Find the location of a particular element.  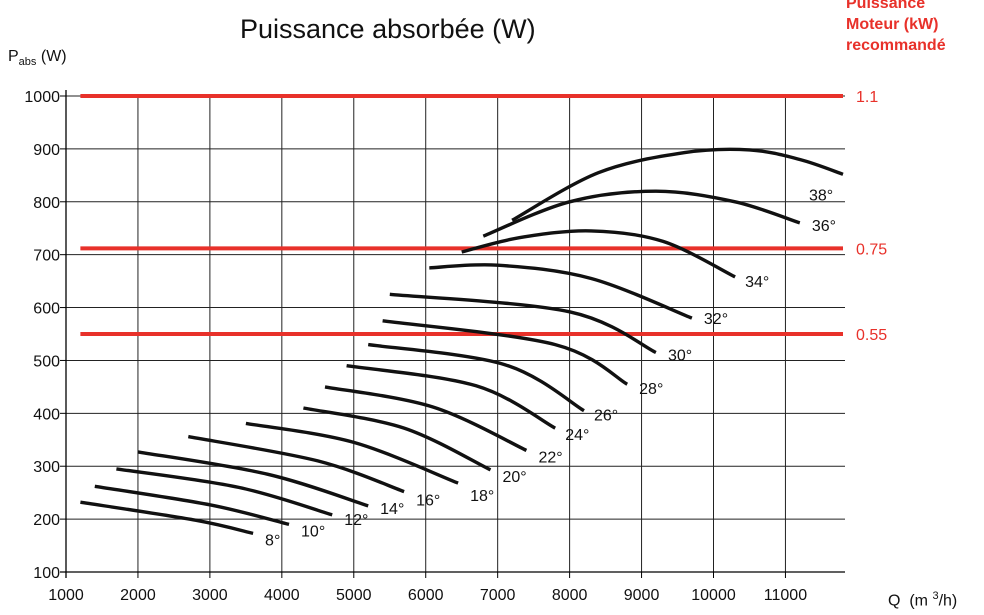

curve-label: 16° is located at coordinates (428, 501).